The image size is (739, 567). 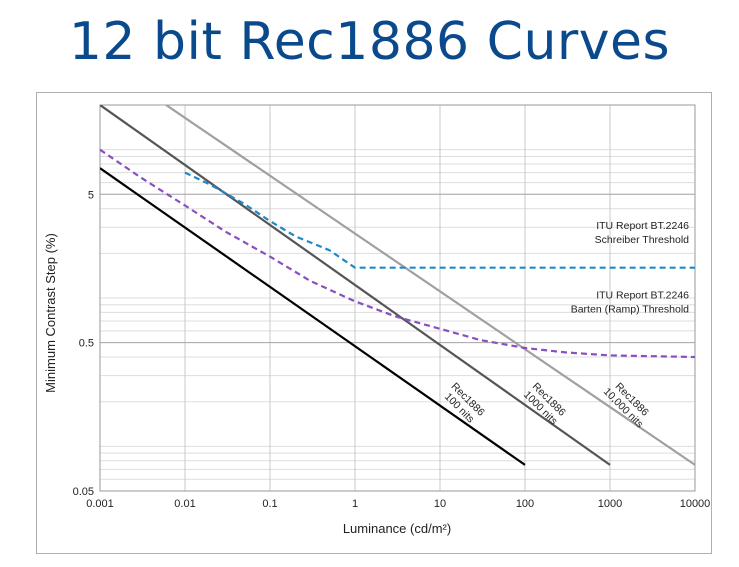 I want to click on y-tick-label: 5, so click(x=91, y=195).